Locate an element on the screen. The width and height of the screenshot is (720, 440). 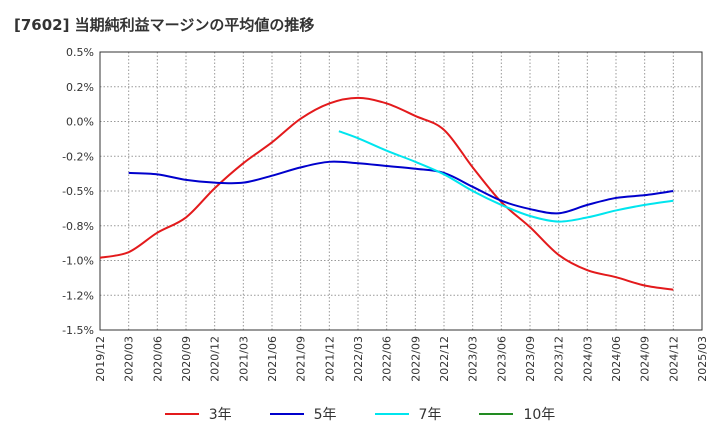
x-tick-label: 2021/06 is located at coordinates (272, 359).